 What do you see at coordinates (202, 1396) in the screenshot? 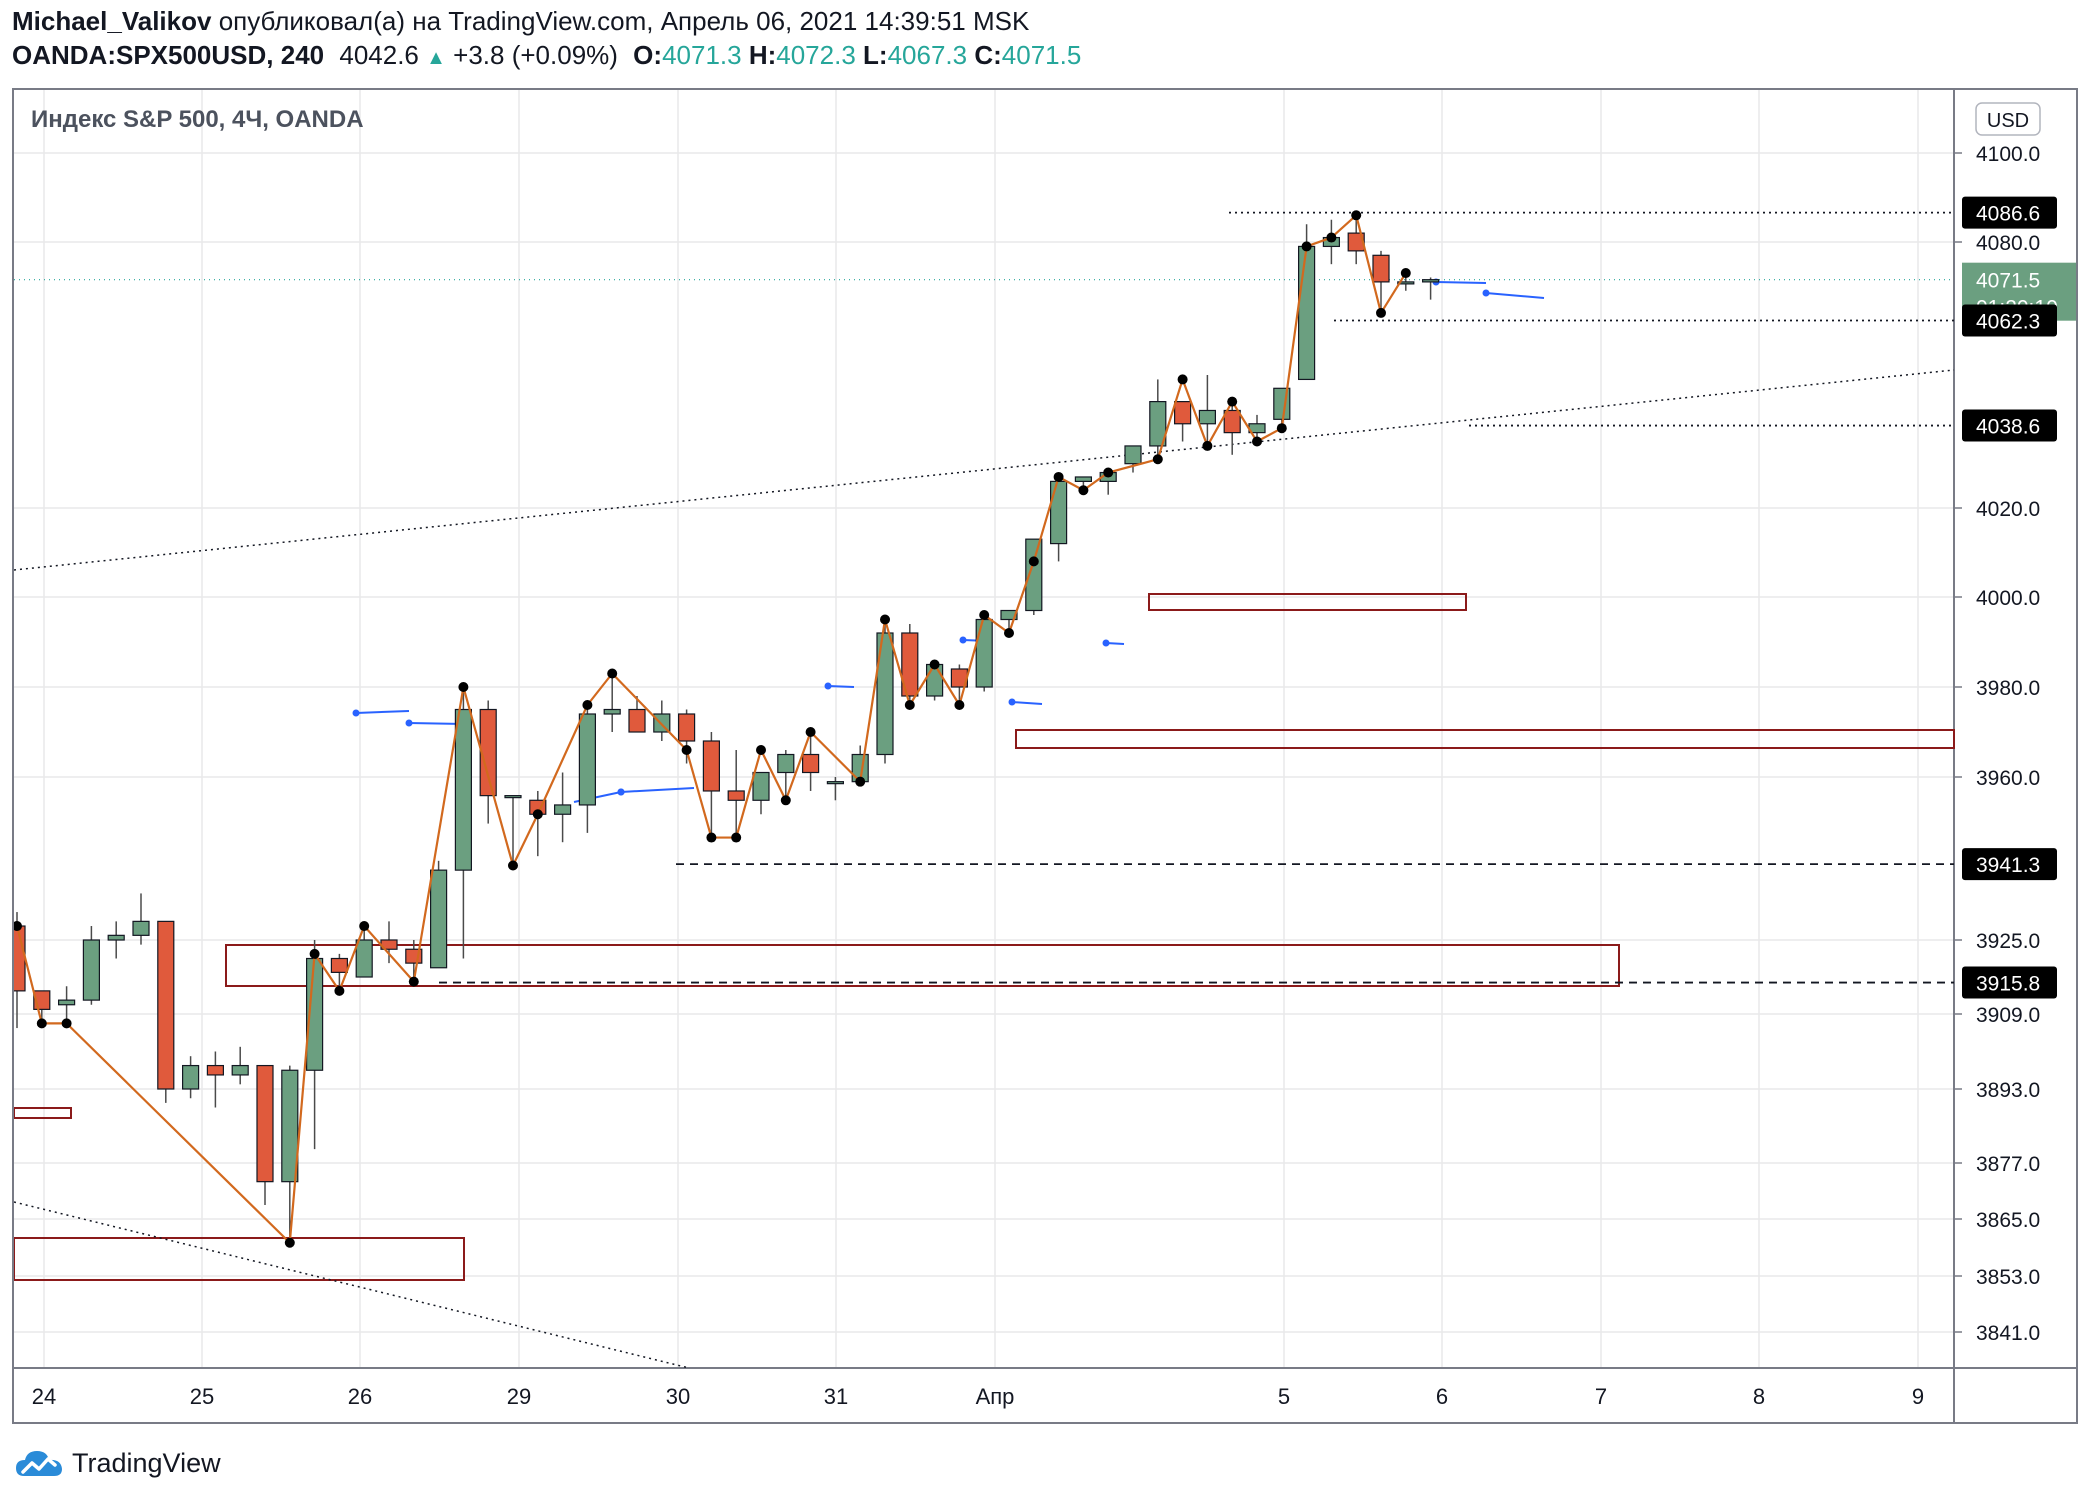
I see `x-tick-label-1: 25` at bounding box center [202, 1396].